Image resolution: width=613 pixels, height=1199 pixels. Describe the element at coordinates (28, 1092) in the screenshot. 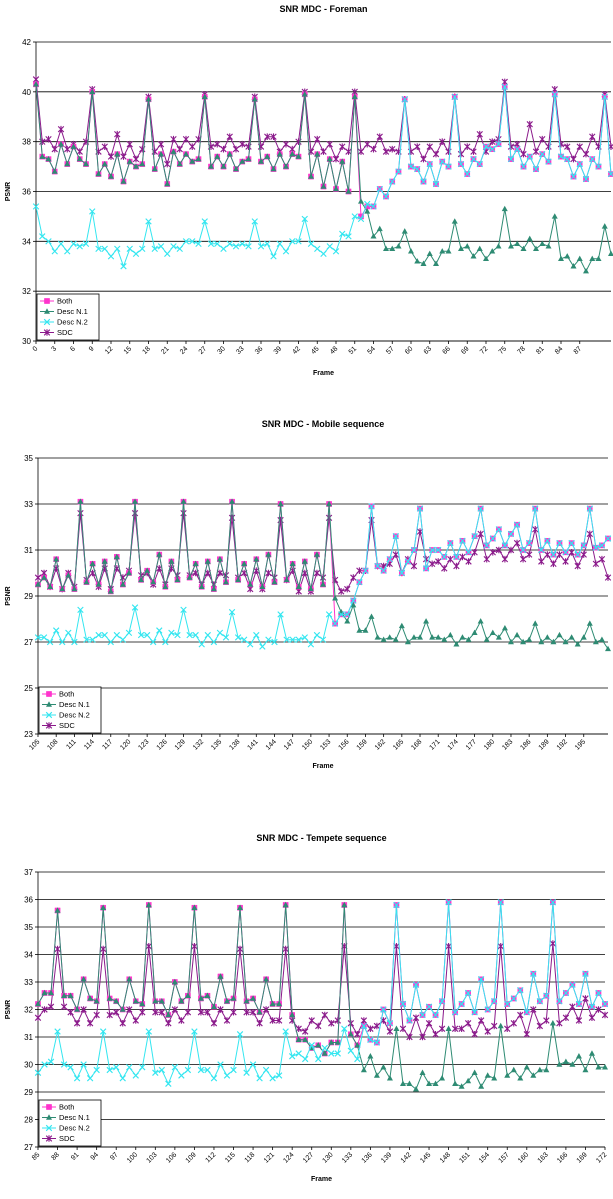

I see `y-tick-label: 29` at that location.